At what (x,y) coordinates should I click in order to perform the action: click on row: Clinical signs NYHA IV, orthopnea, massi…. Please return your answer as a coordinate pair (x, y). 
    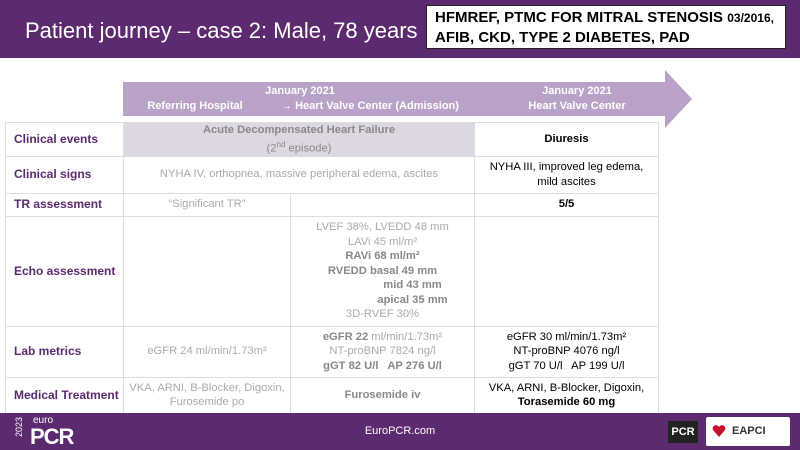
    Looking at the image, I should click on (332, 174).